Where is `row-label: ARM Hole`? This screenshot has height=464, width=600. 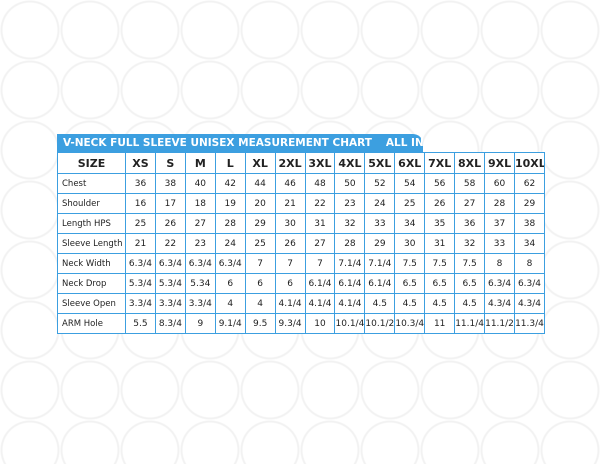
row-label: ARM Hole is located at coordinates (91, 323).